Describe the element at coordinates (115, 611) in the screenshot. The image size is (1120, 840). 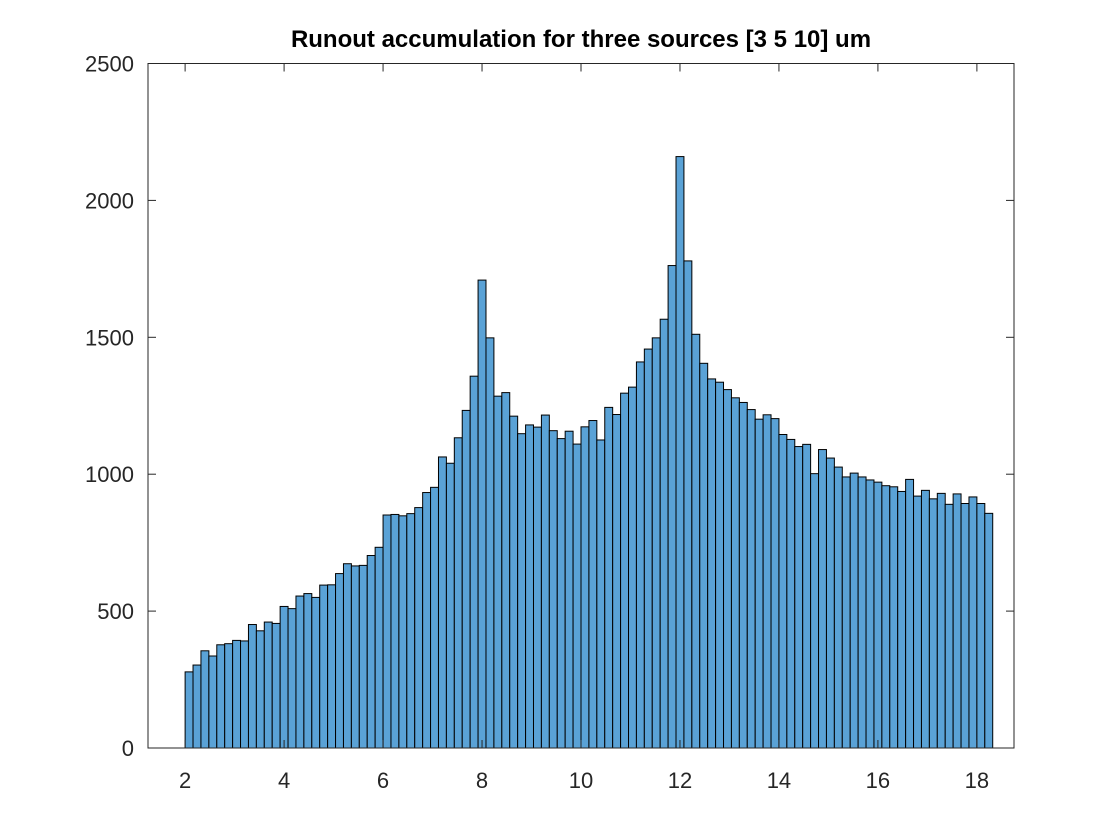
I see `y-tick-label: 500` at that location.